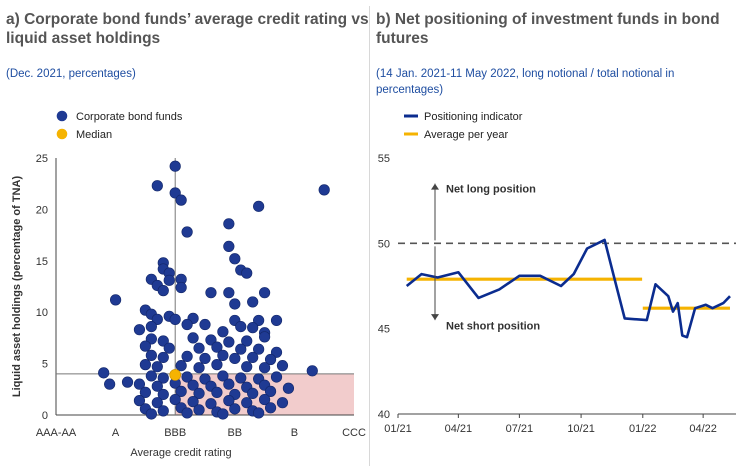 The height and width of the screenshot is (472, 744). What do you see at coordinates (116, 433) in the screenshot?
I see `x-tick-label: A` at bounding box center [116, 433].